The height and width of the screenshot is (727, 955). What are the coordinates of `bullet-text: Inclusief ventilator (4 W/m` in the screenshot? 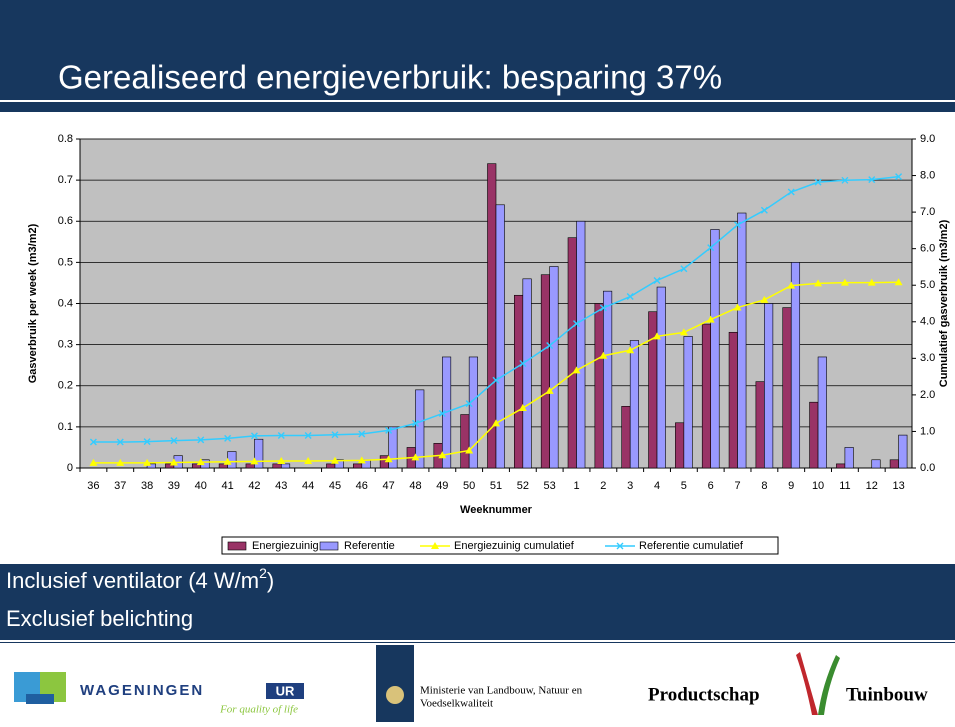 It's located at (132, 580).